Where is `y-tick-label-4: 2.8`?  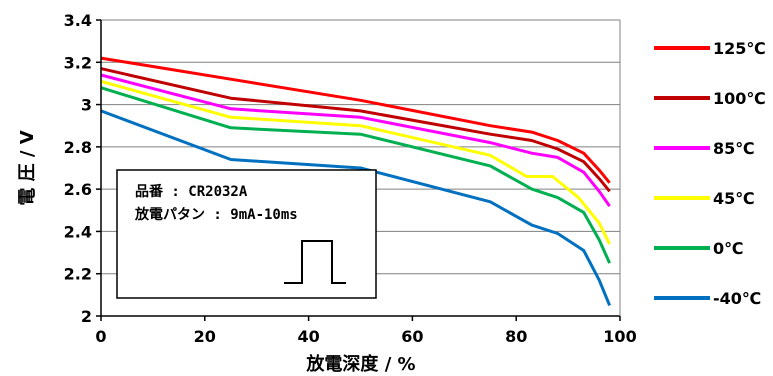 y-tick-label-4: 2.8 is located at coordinates (78, 147).